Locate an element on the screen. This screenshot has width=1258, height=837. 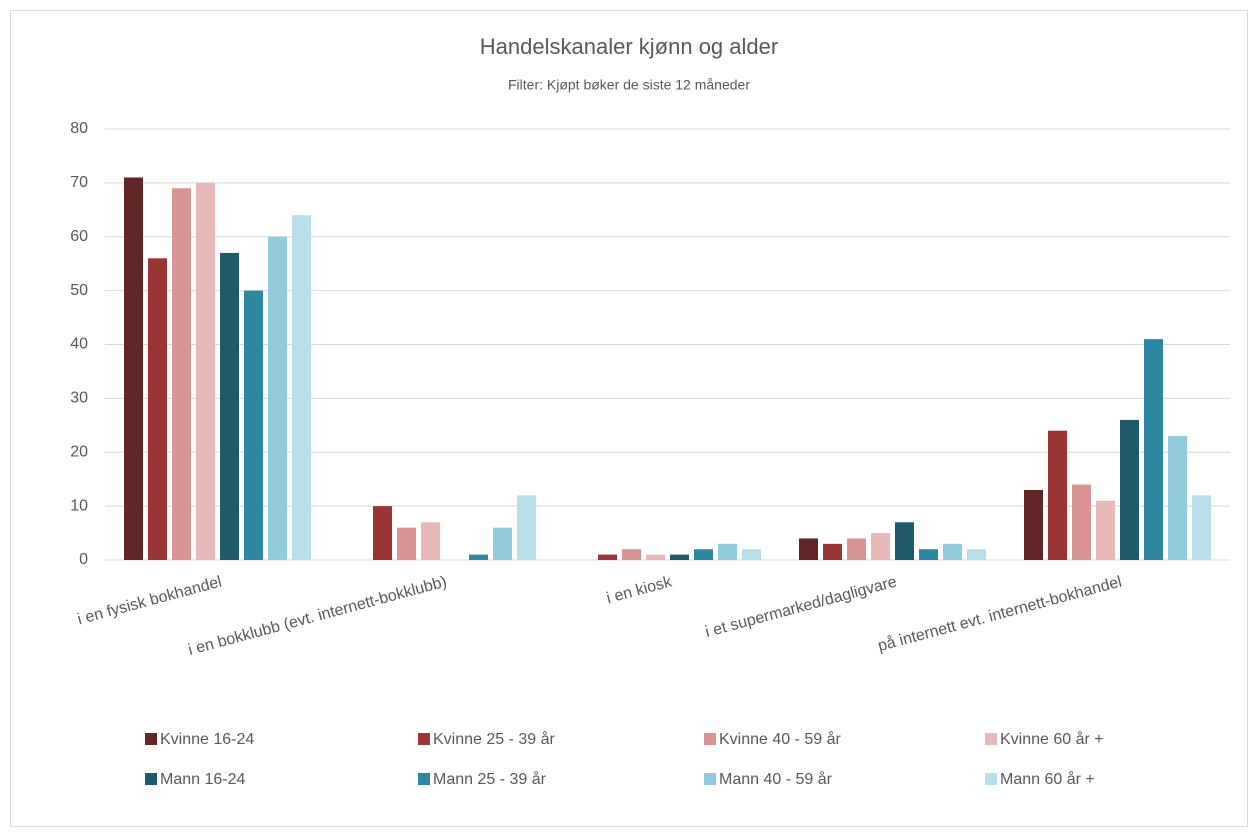
y-tick-label: 10 is located at coordinates (79, 505).